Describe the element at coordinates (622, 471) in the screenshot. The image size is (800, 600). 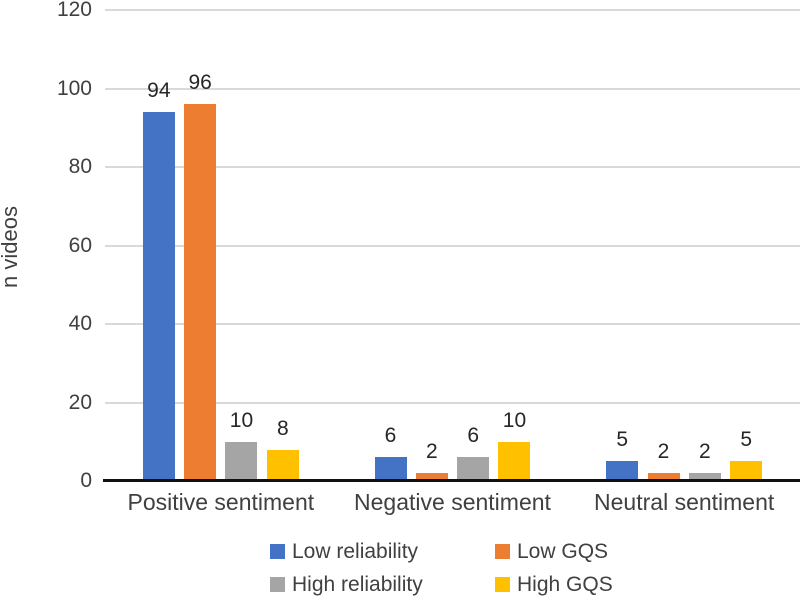
I see `bar-low-reliability-neutral-sentiment` at that location.